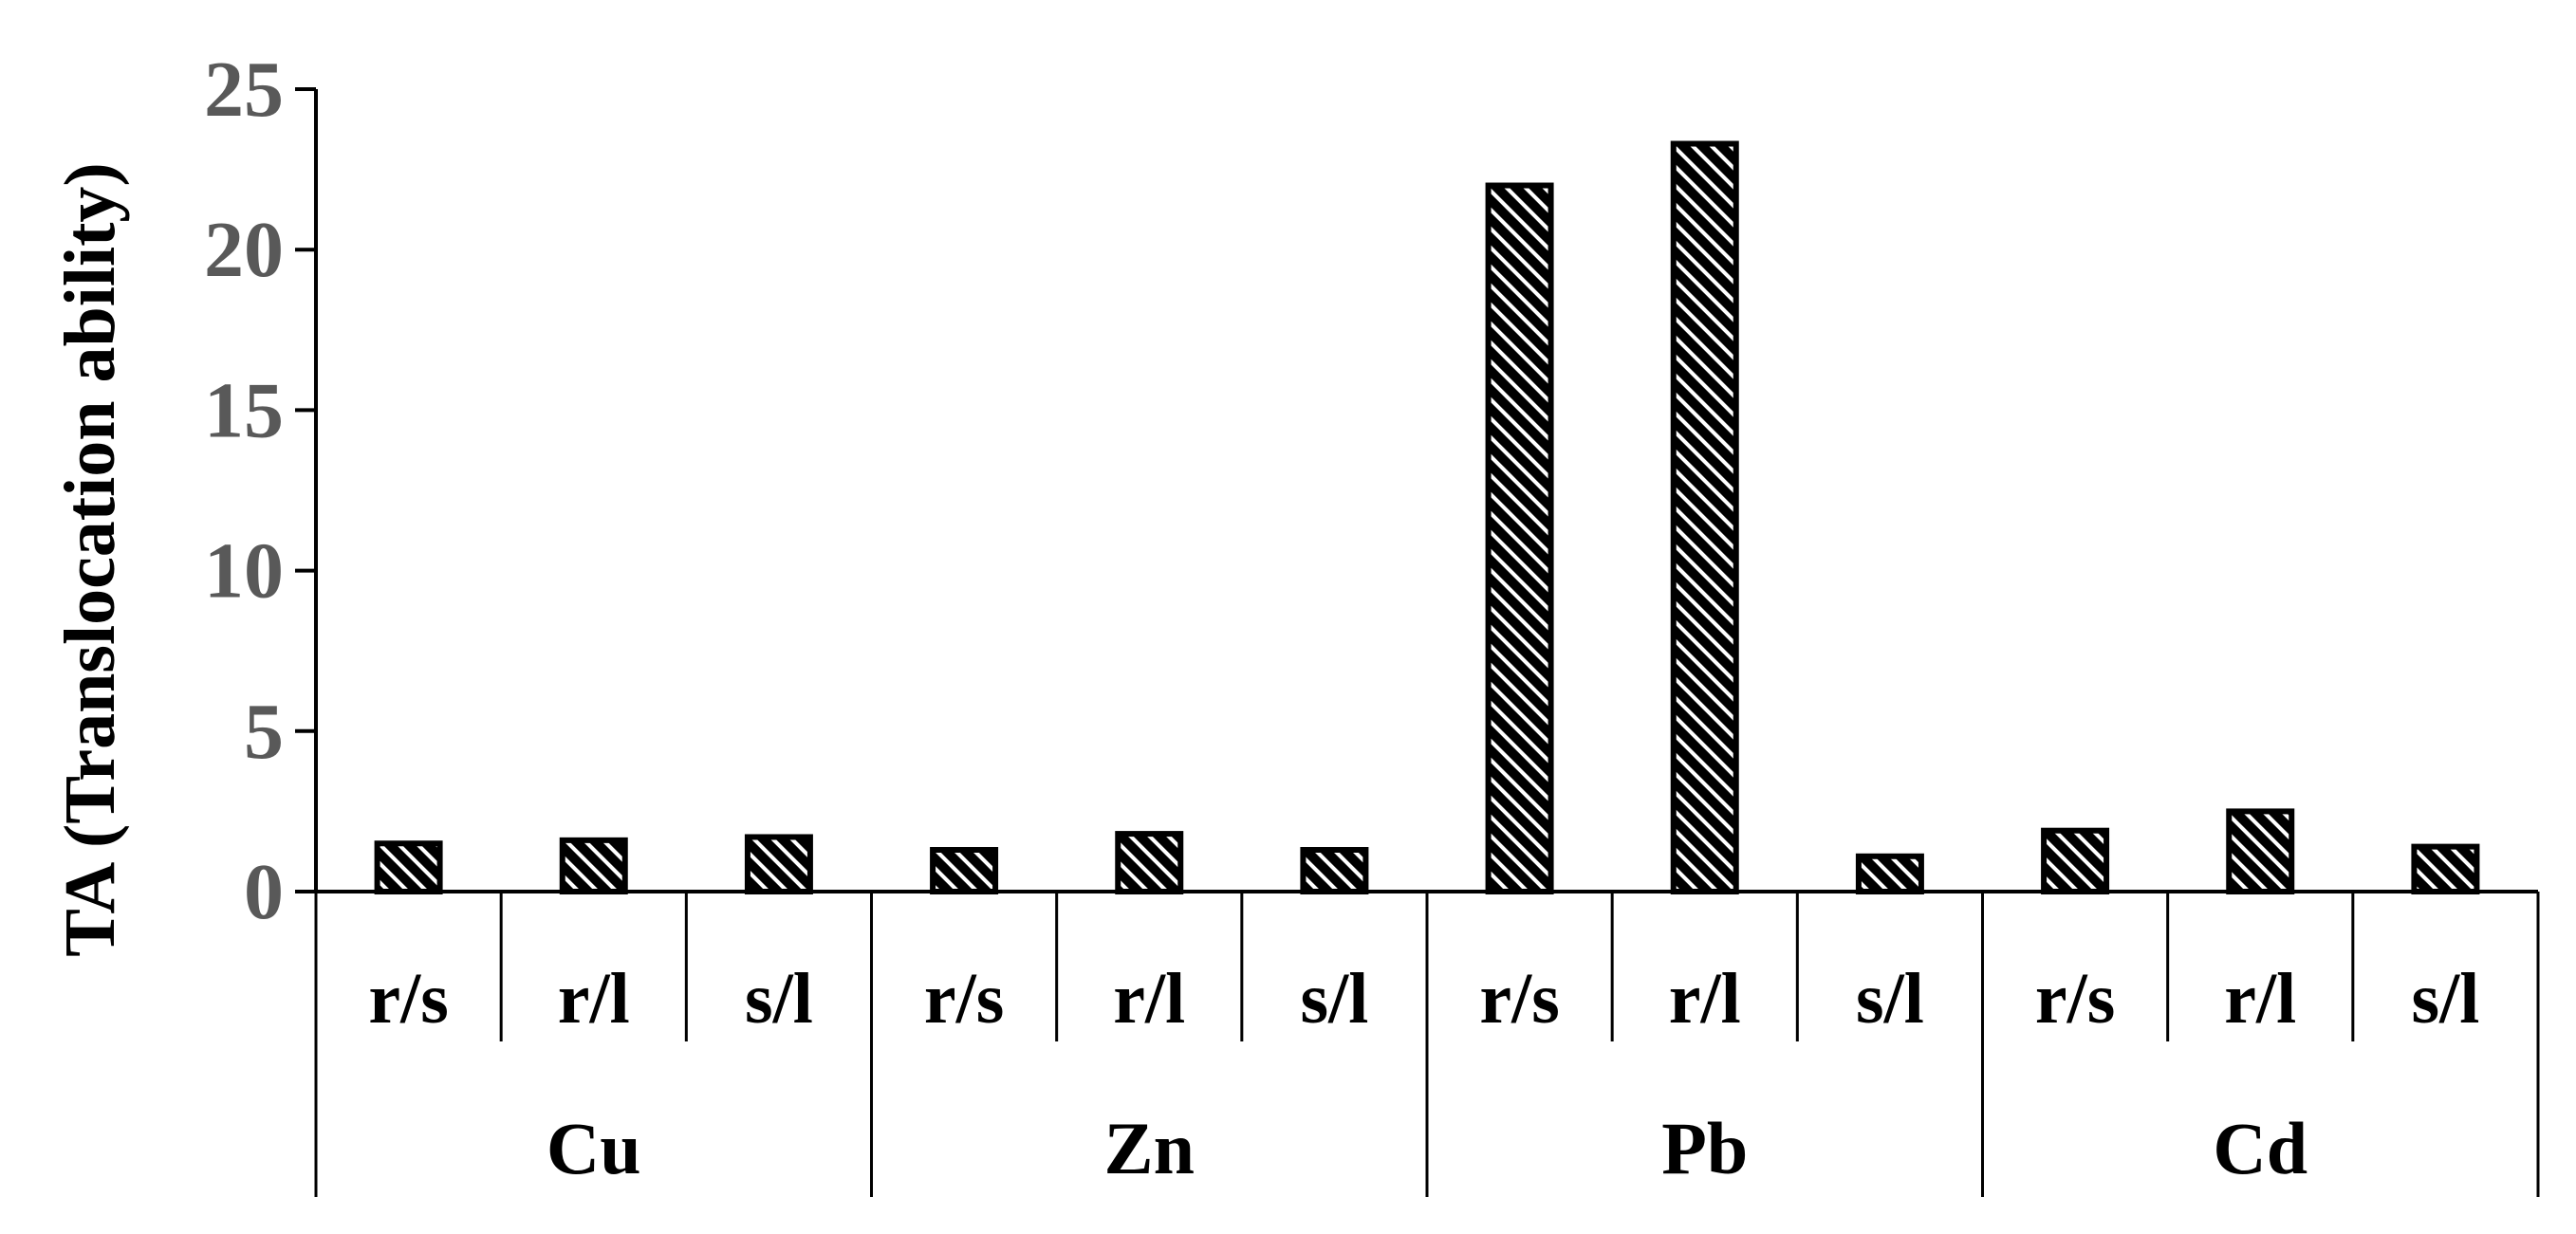 Image resolution: width=2576 pixels, height=1234 pixels. What do you see at coordinates (244, 410) in the screenshot?
I see `y-tick-label: 15` at bounding box center [244, 410].